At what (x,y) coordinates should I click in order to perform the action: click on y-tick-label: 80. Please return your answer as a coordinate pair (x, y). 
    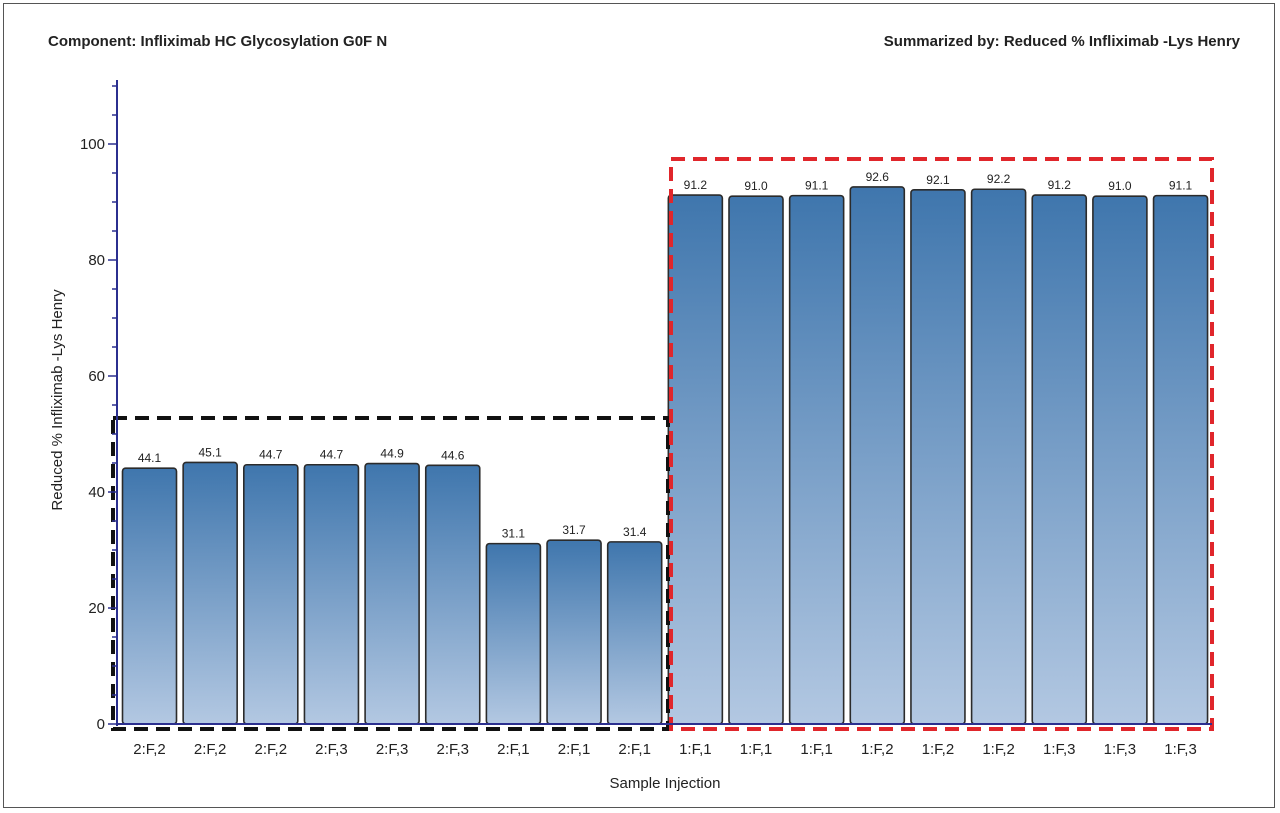
    Looking at the image, I should click on (96, 260).